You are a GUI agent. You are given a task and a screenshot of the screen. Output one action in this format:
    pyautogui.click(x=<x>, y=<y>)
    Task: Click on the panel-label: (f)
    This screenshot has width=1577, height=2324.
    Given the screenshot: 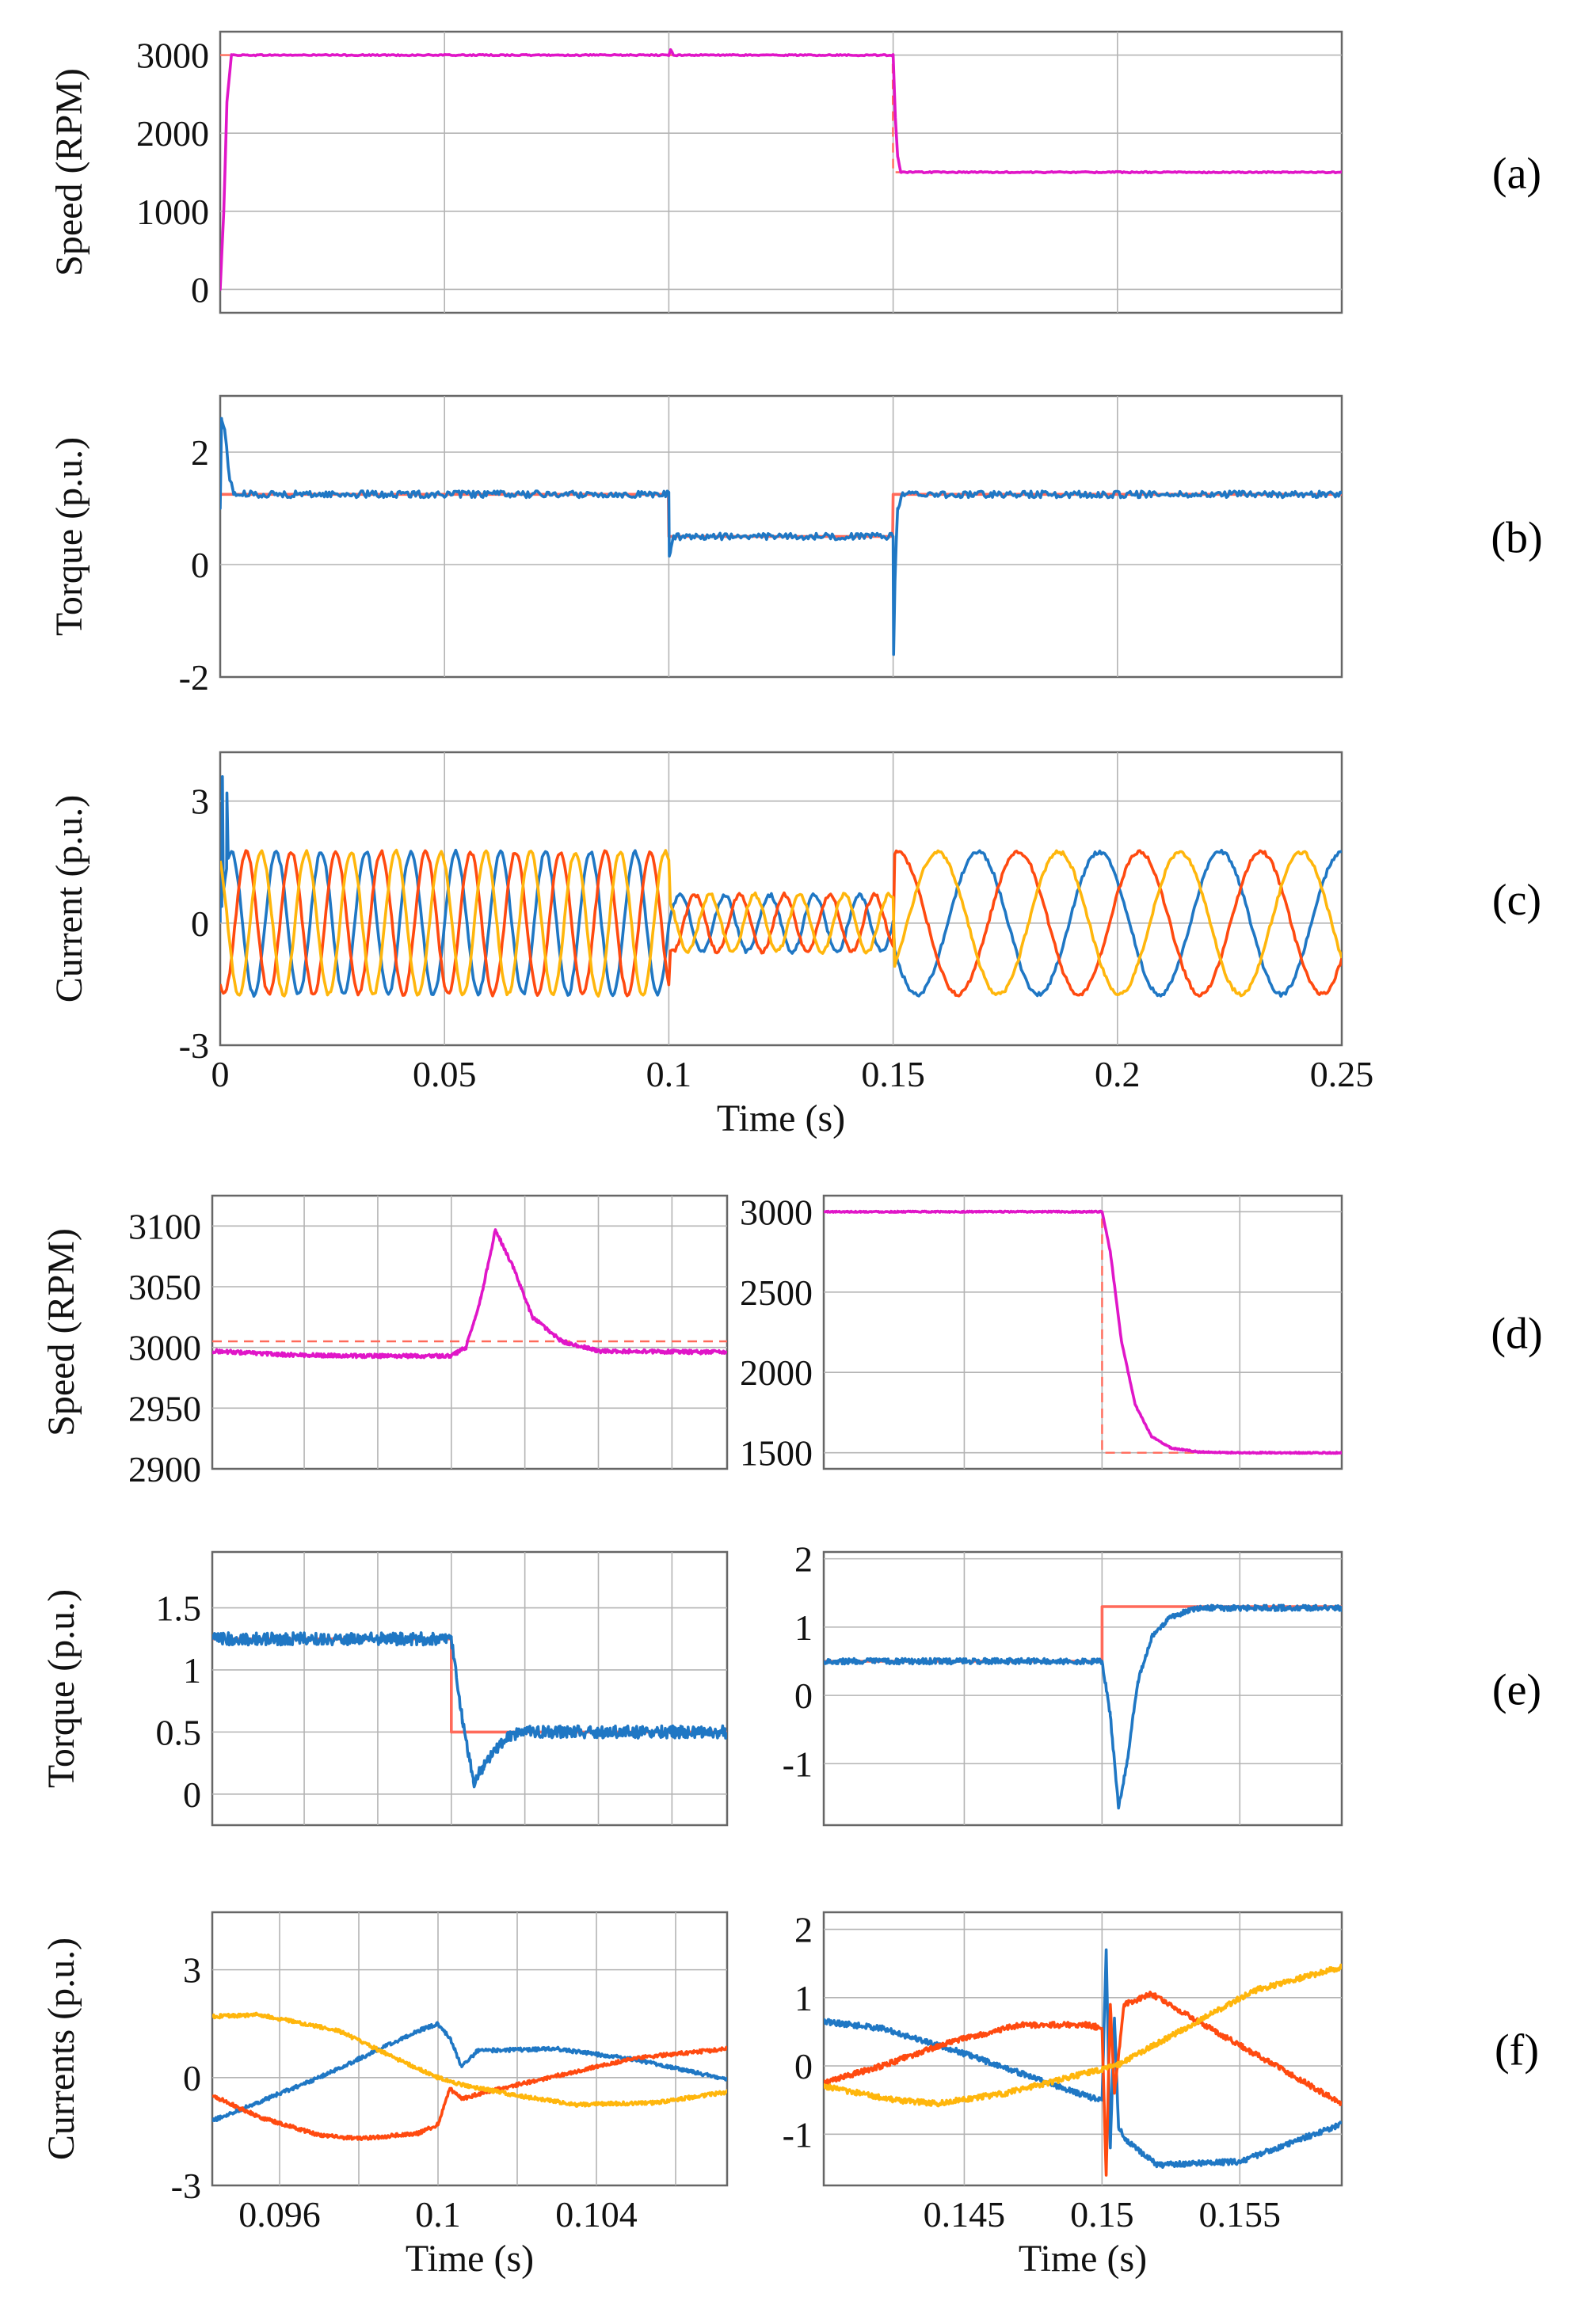 What is the action you would take?
    pyautogui.click(x=1517, y=2050)
    